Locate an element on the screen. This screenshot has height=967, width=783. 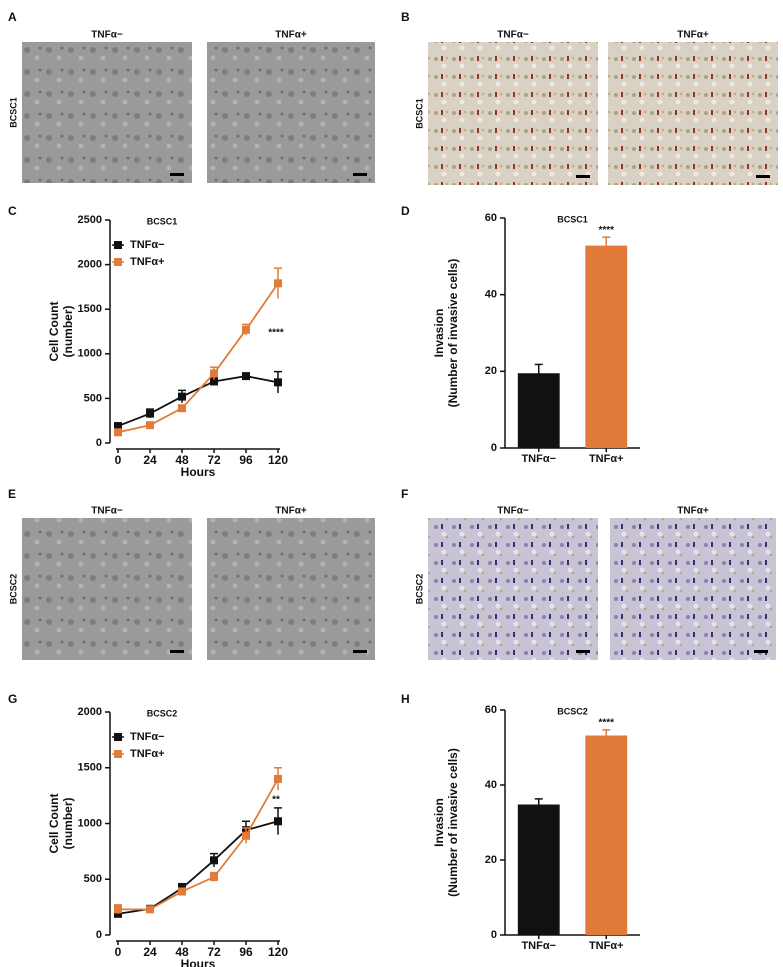
panel-letter: H is located at coordinates (405, 699).